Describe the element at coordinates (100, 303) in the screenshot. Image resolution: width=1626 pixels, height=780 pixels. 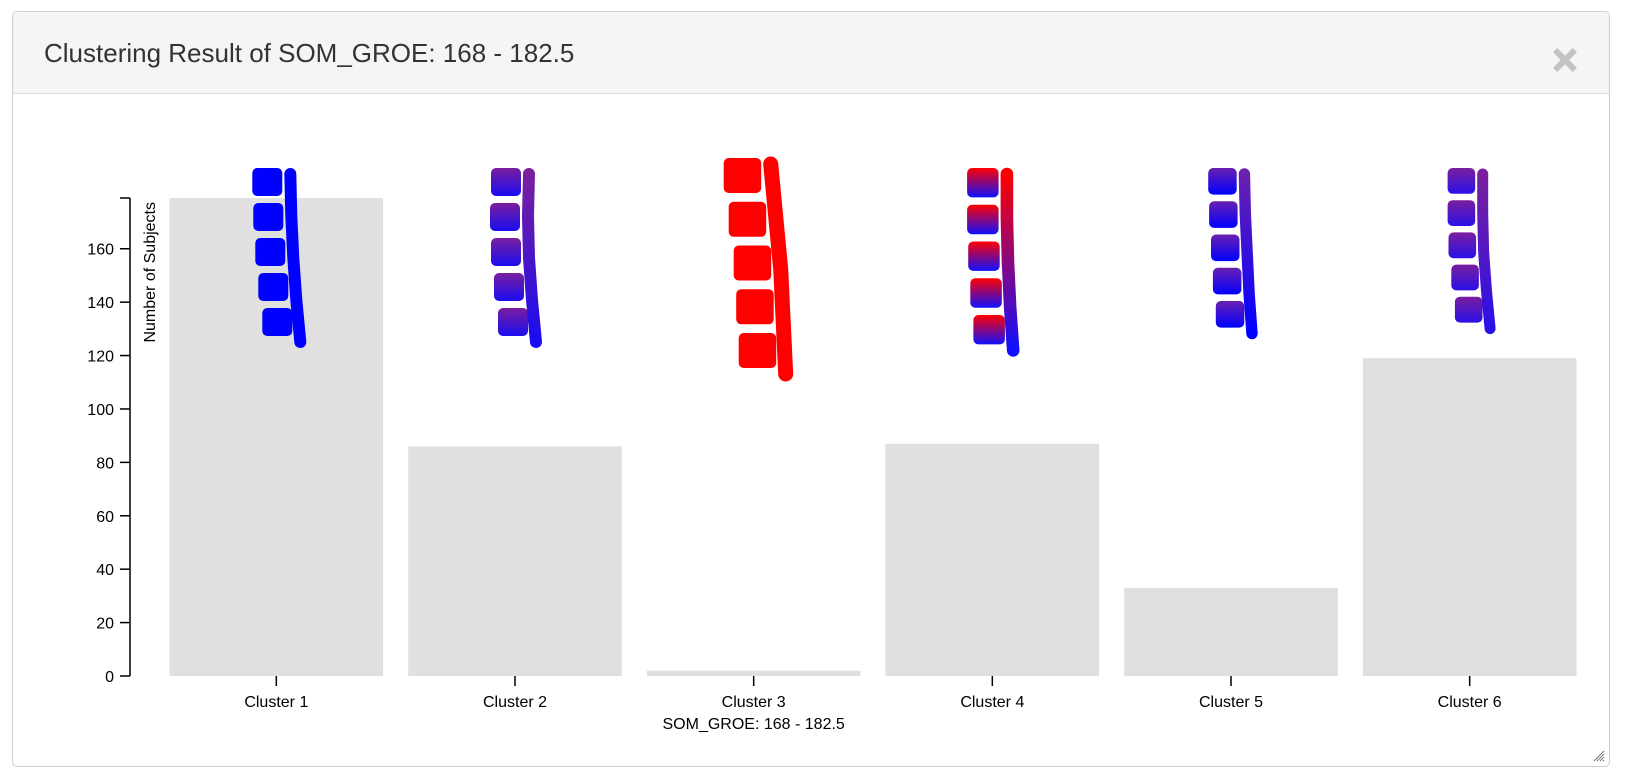
I see `y-tick-label: 140` at that location.